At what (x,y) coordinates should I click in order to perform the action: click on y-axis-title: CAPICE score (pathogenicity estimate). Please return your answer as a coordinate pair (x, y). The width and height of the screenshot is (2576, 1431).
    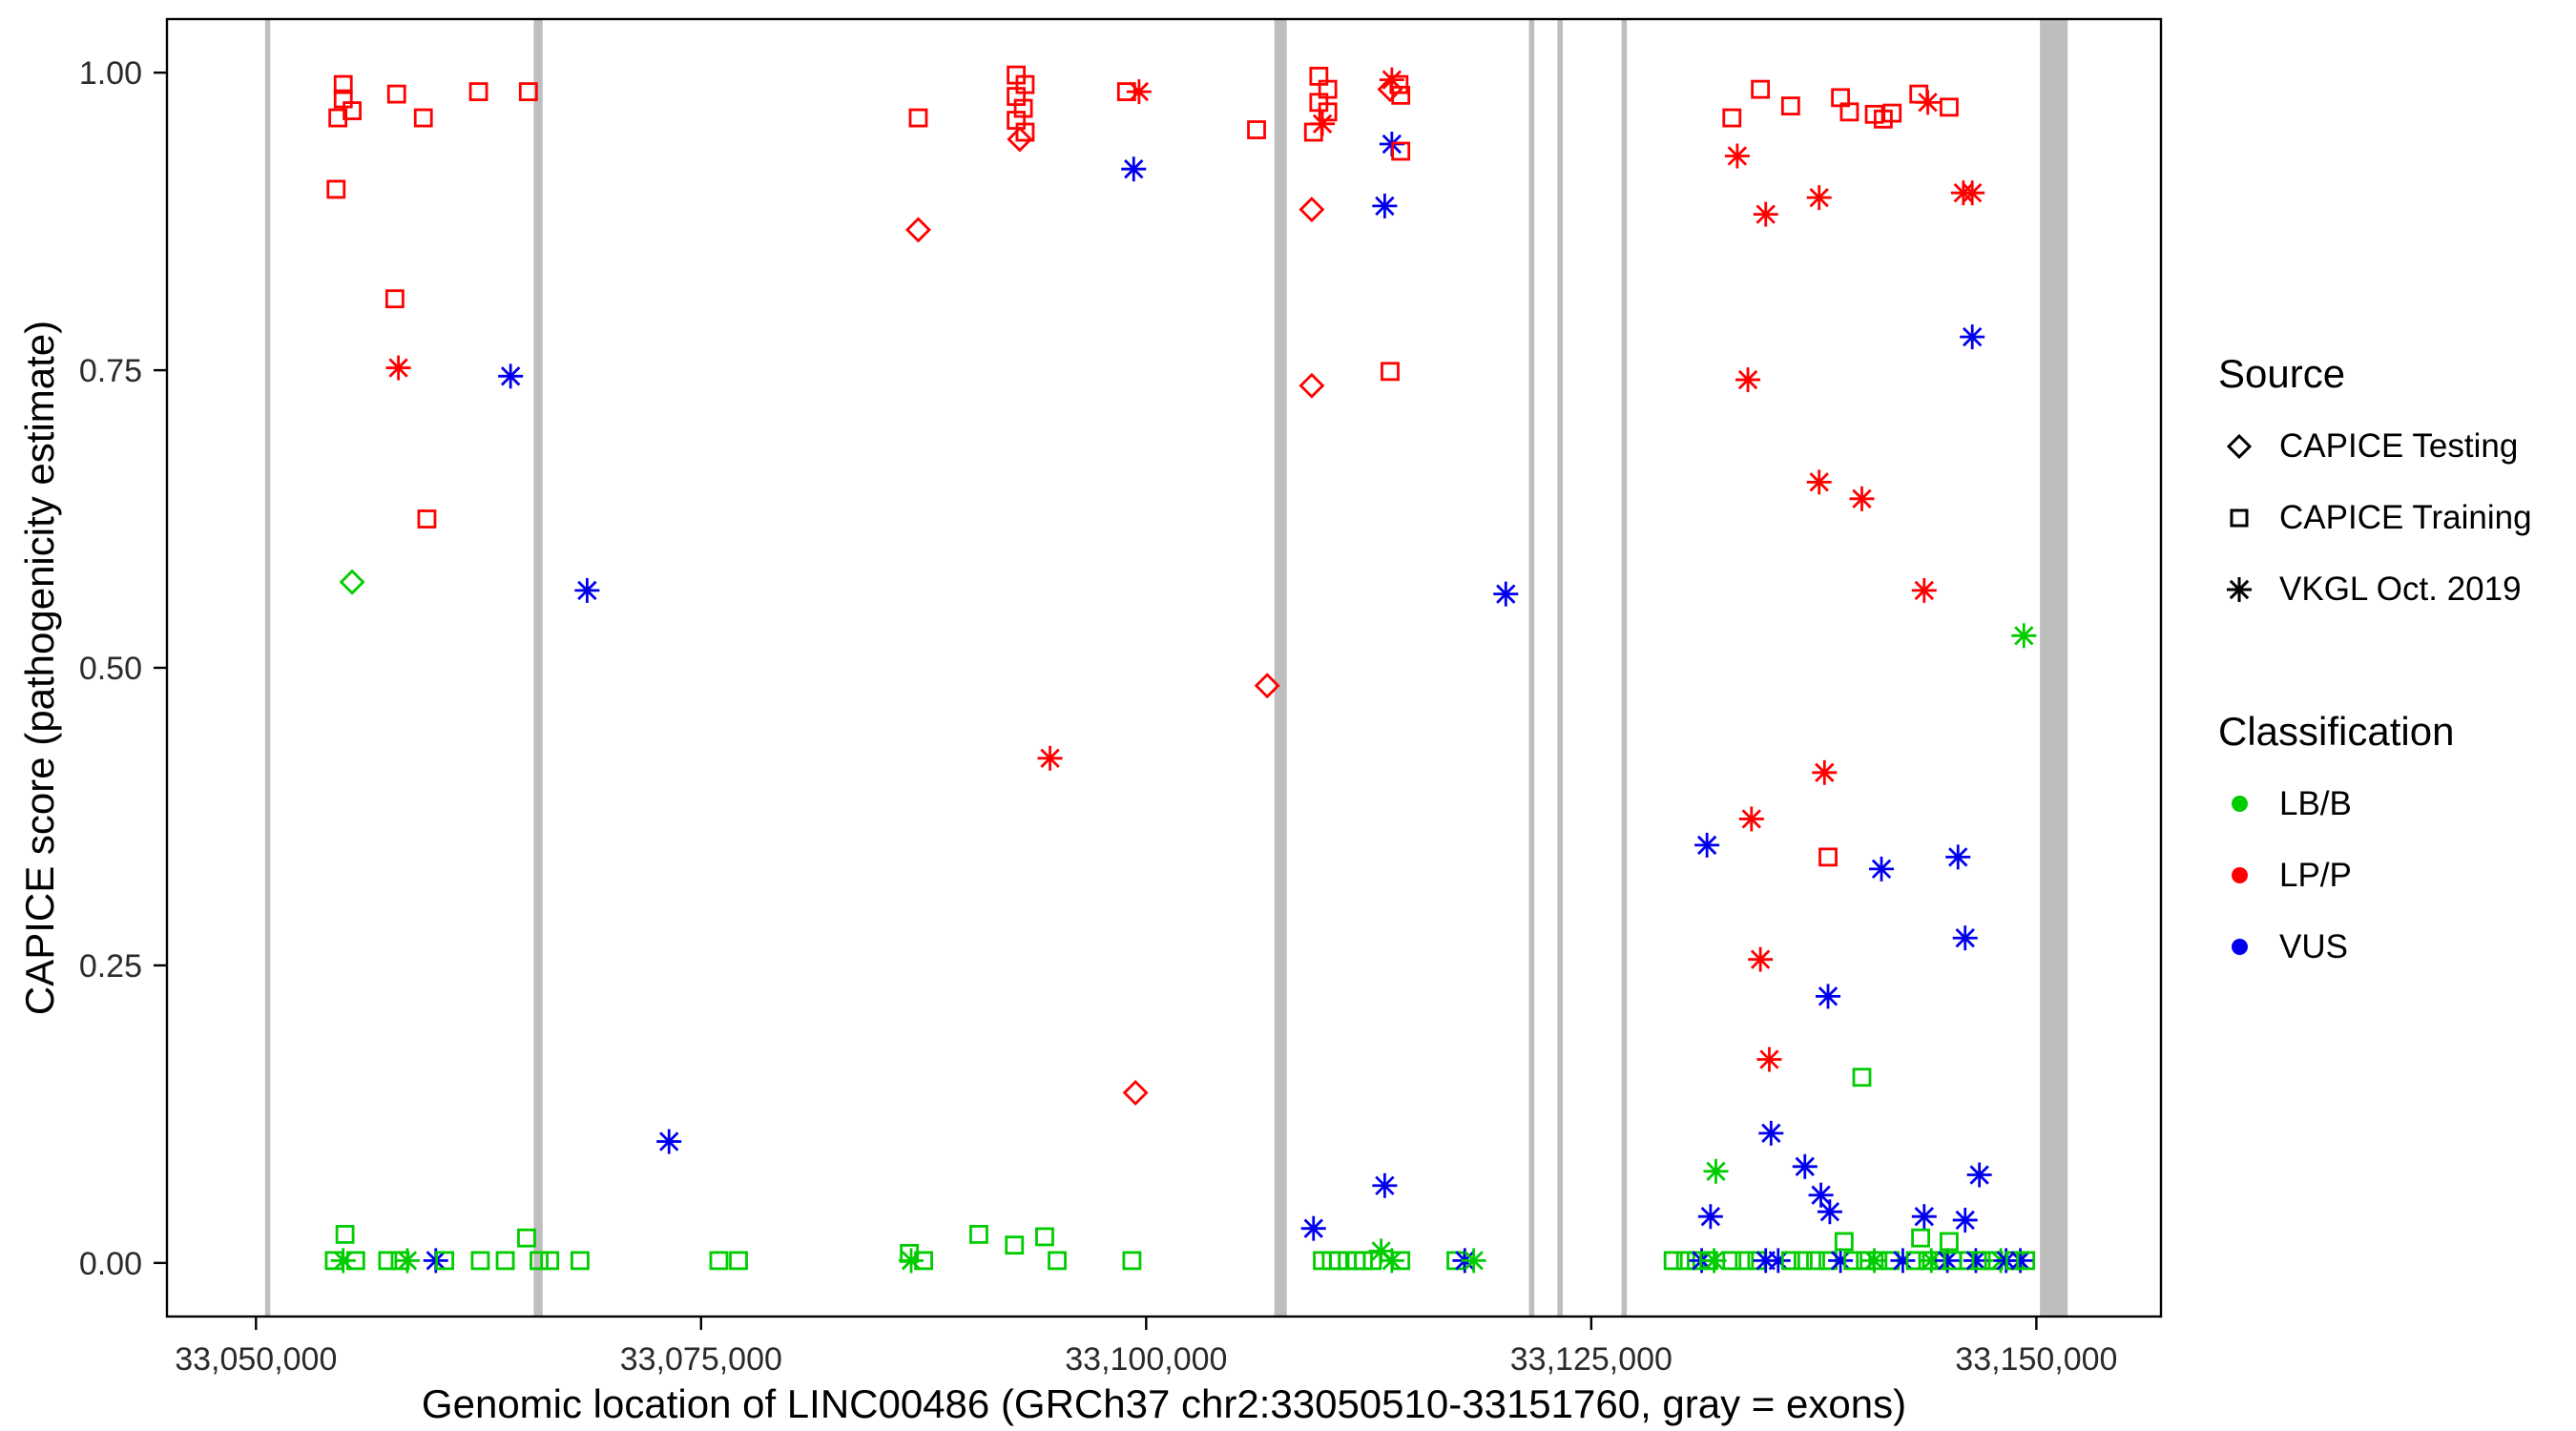
    Looking at the image, I should click on (39, 668).